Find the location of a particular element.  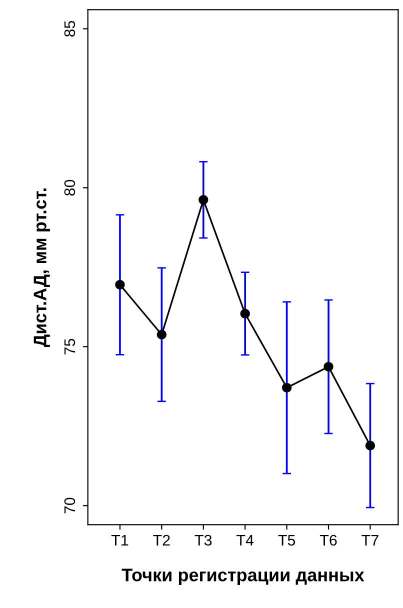

y-tick-label: 80 is located at coordinates (70, 188).